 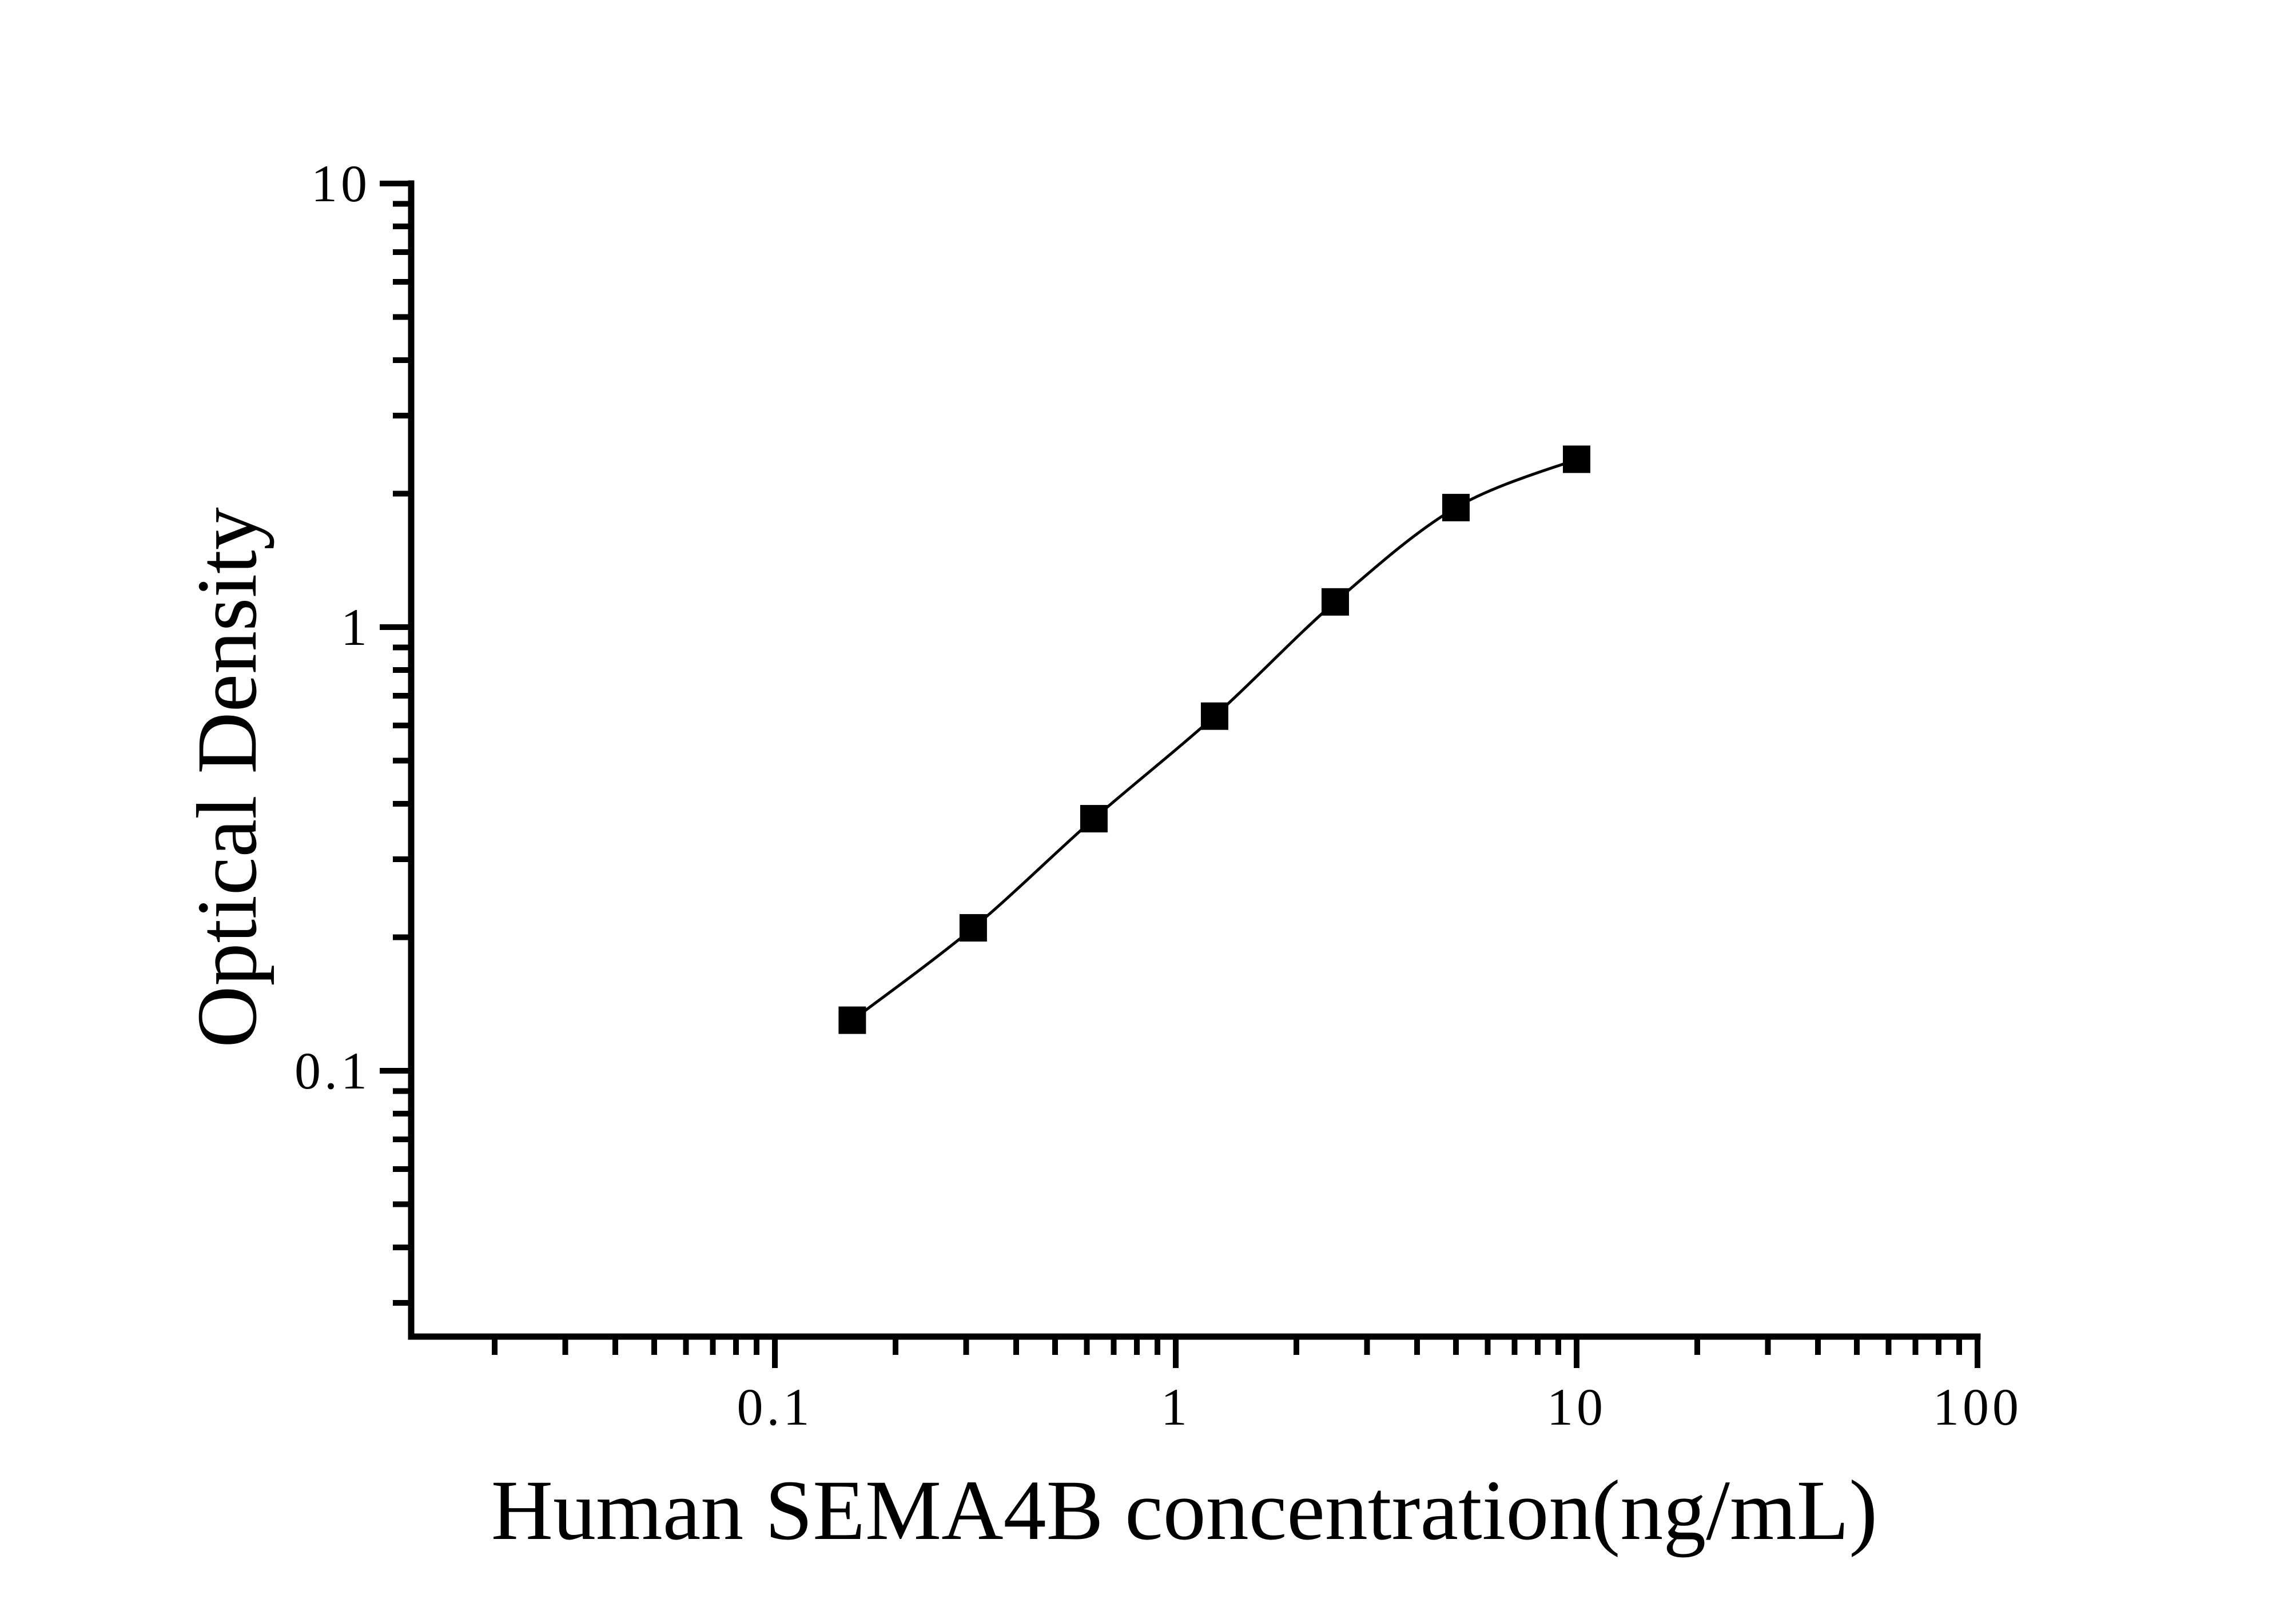 I want to click on x-tick-label: 100, so click(x=1978, y=1407).